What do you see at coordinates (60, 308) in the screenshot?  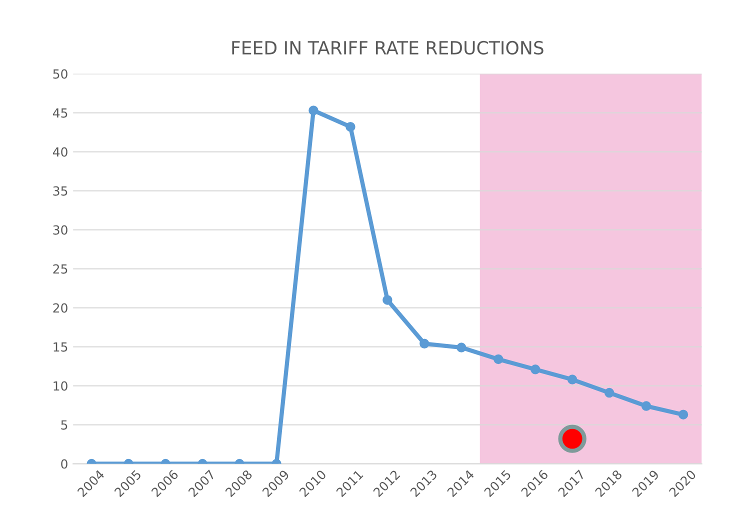 I see `y-tick-label: 20` at bounding box center [60, 308].